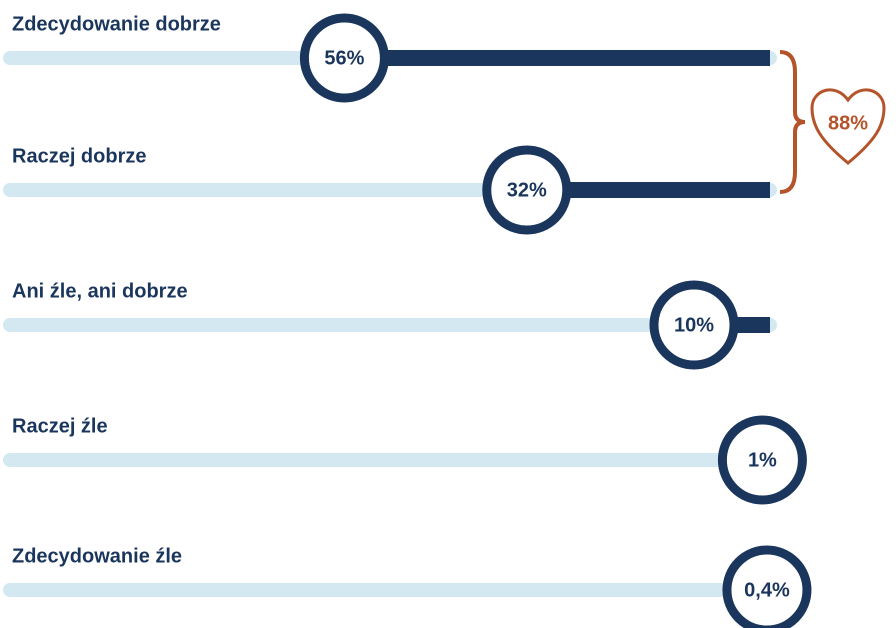 The height and width of the screenshot is (628, 896). I want to click on value-label: 56%, so click(344, 58).